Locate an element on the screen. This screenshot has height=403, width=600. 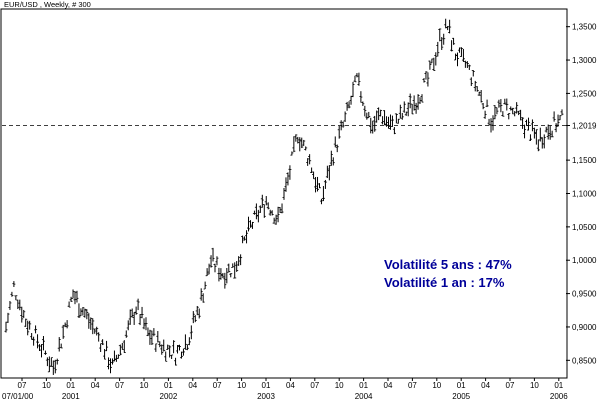
y-tick-label: 0,9500 is located at coordinates (584, 294).